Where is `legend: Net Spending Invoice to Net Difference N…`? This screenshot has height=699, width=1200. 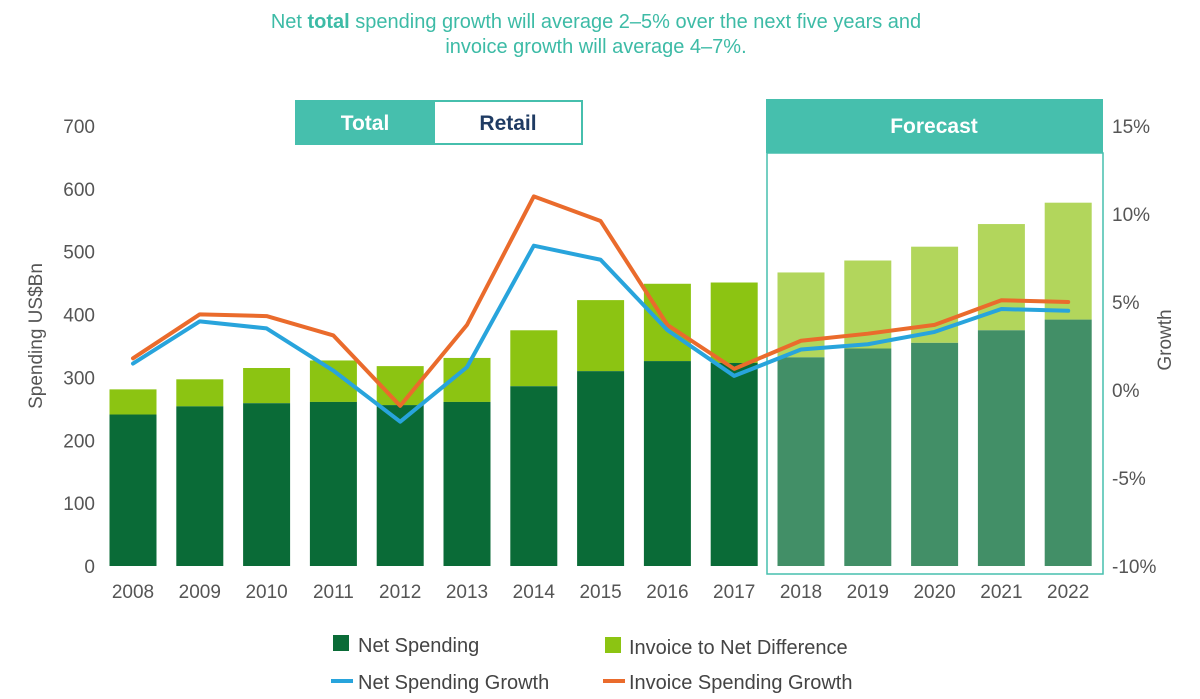
legend: Net Spending Invoice to Net Difference N… is located at coordinates (591, 664).